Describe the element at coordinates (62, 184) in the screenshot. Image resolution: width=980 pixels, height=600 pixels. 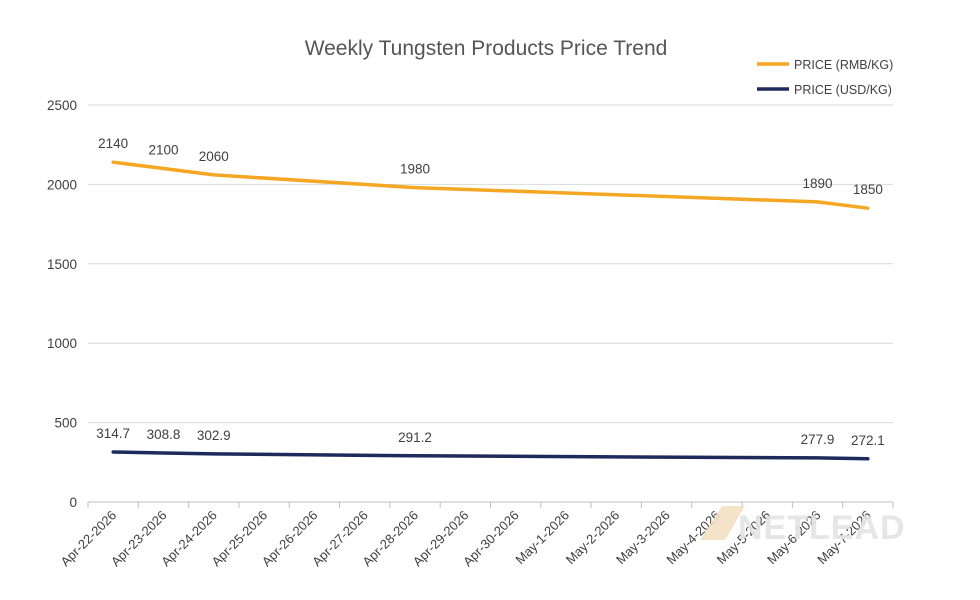
I see `y-tick-label: 2000` at that location.